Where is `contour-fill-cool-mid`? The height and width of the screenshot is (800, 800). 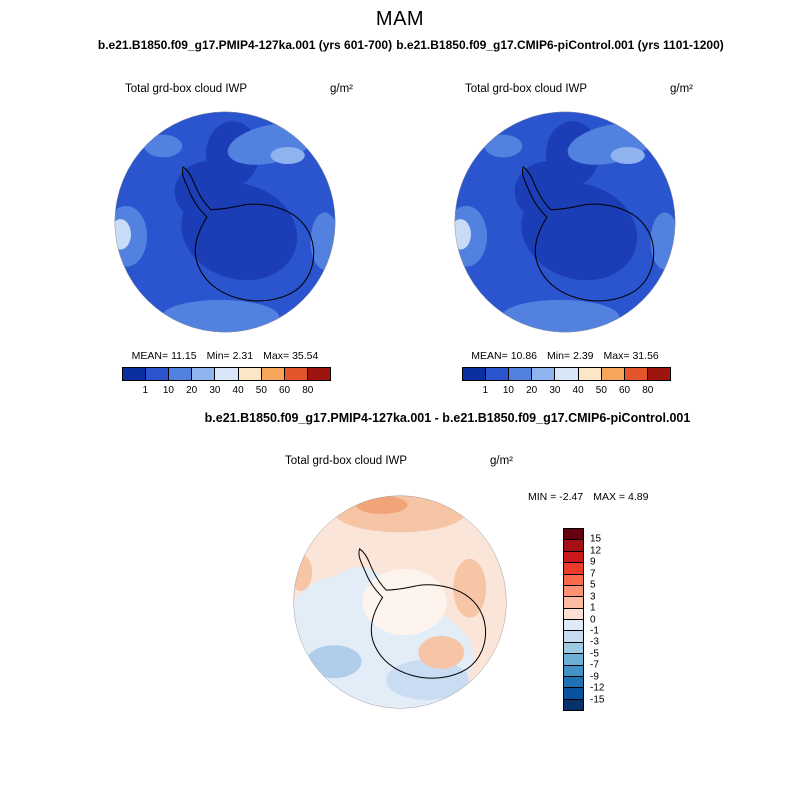 contour-fill-cool-mid is located at coordinates (427, 680).